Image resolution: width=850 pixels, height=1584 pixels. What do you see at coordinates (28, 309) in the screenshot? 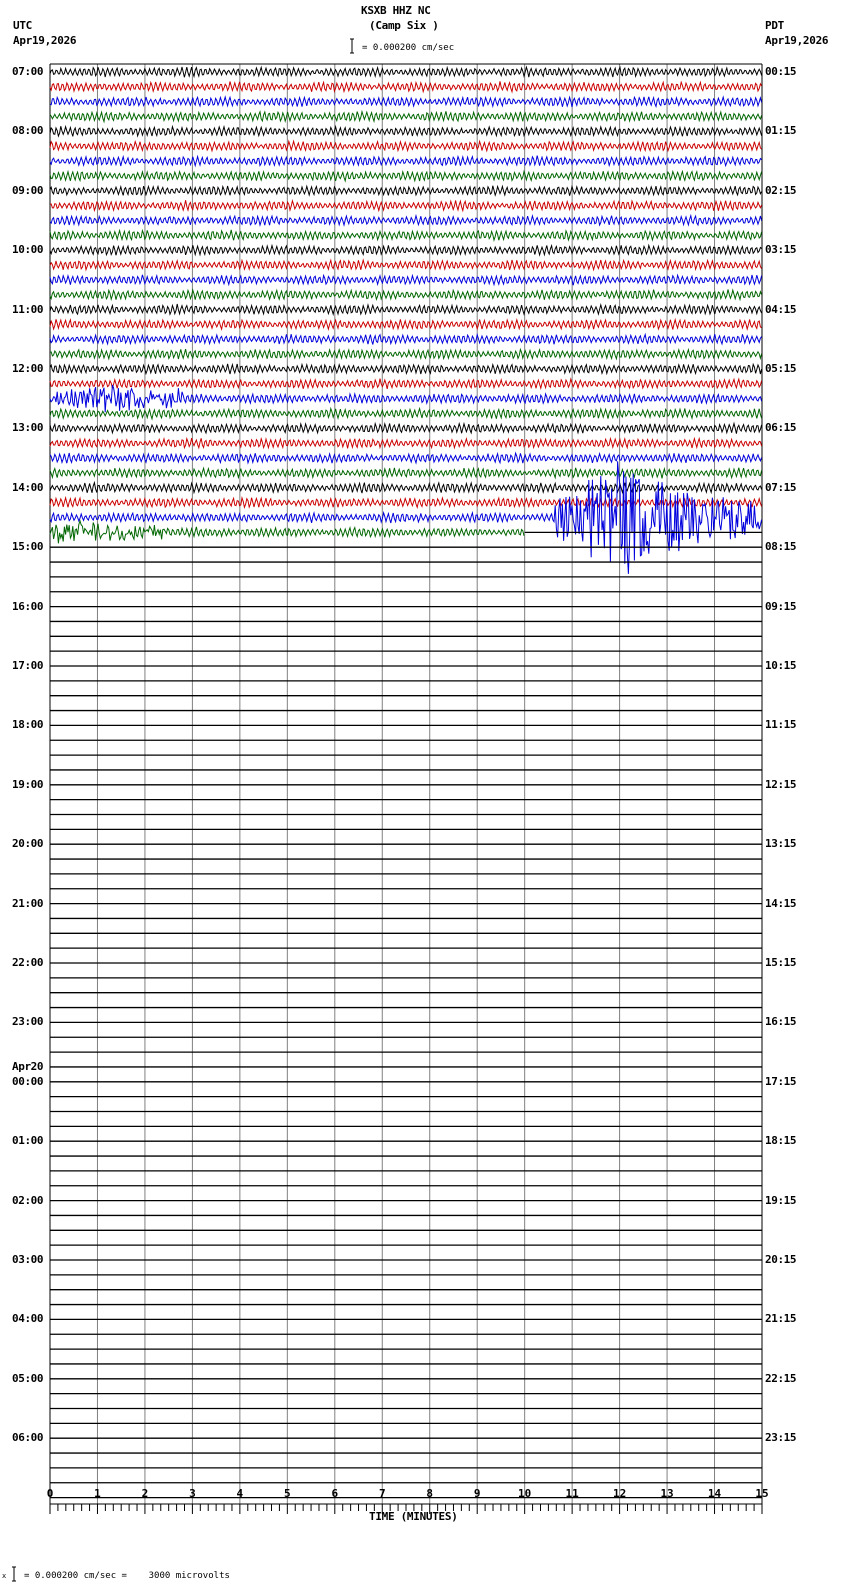
I see `utc-hour-label: 11:00` at bounding box center [28, 309].